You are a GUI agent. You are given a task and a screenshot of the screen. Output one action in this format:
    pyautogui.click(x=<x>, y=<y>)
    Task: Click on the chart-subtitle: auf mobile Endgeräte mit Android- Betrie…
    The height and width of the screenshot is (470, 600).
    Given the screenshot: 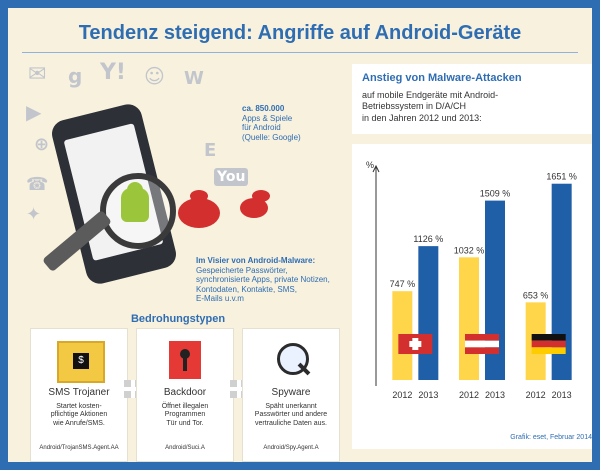 What is the action you would take?
    pyautogui.click(x=477, y=107)
    